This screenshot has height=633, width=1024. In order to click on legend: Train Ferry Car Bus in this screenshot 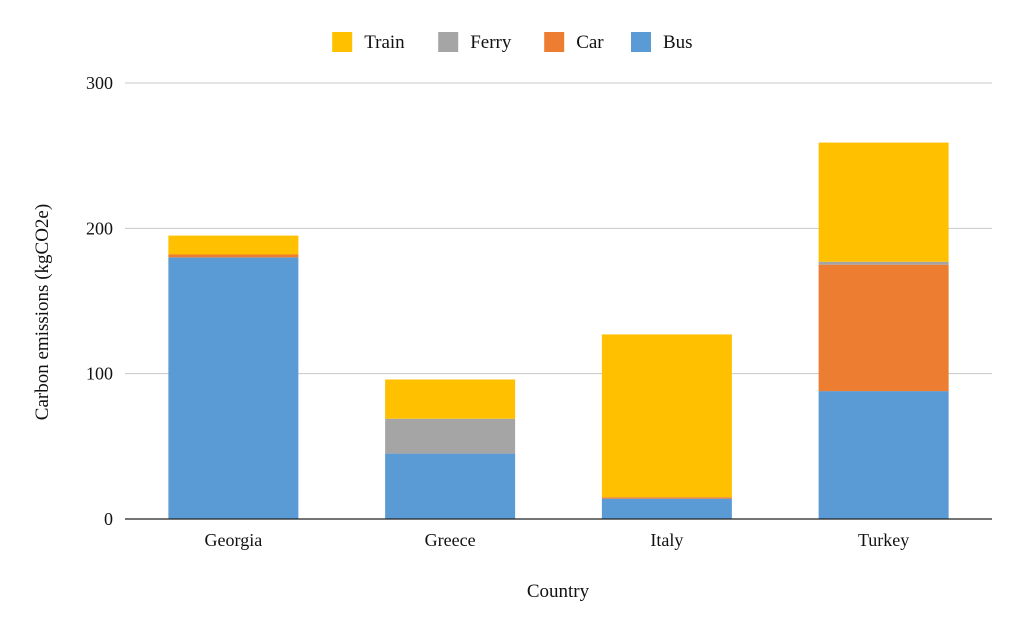, I will do `click(512, 42)`.